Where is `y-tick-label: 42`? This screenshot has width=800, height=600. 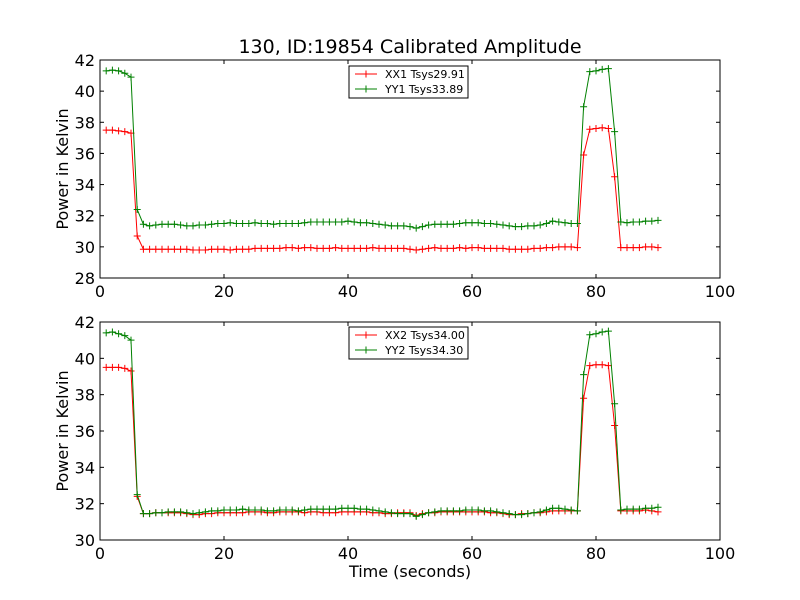 y-tick-label: 42 is located at coordinates (85, 60).